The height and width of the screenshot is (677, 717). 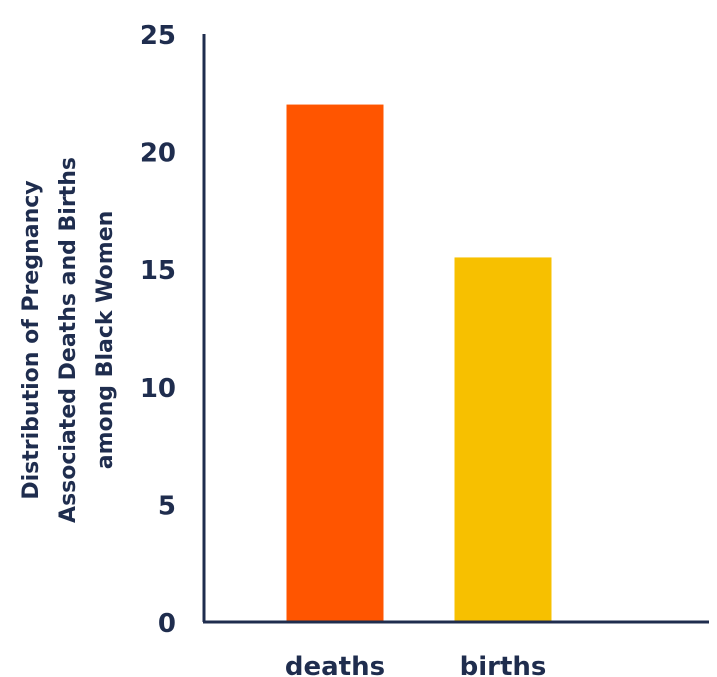 I want to click on y-tick-label: 0, so click(x=167, y=624).